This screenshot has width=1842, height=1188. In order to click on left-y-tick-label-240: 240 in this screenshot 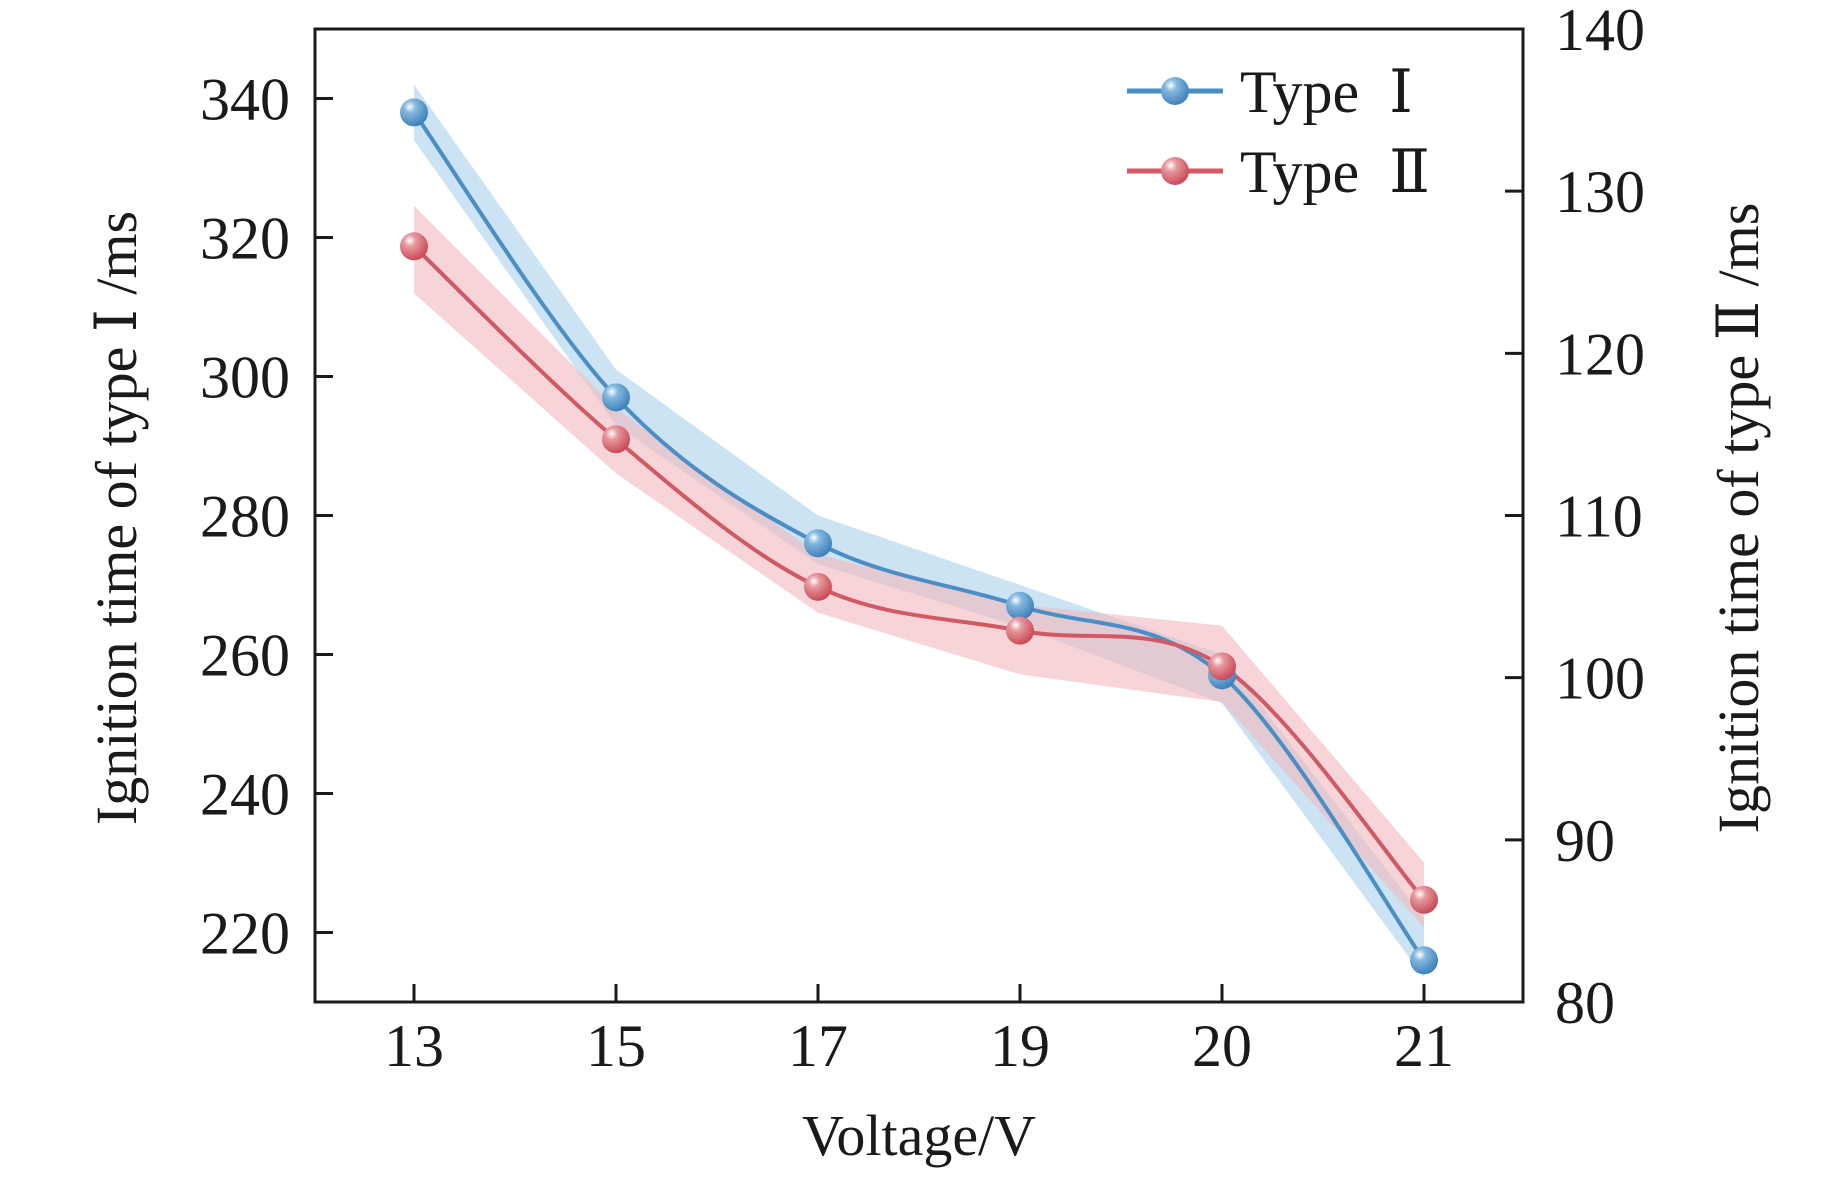, I will do `click(245, 795)`.